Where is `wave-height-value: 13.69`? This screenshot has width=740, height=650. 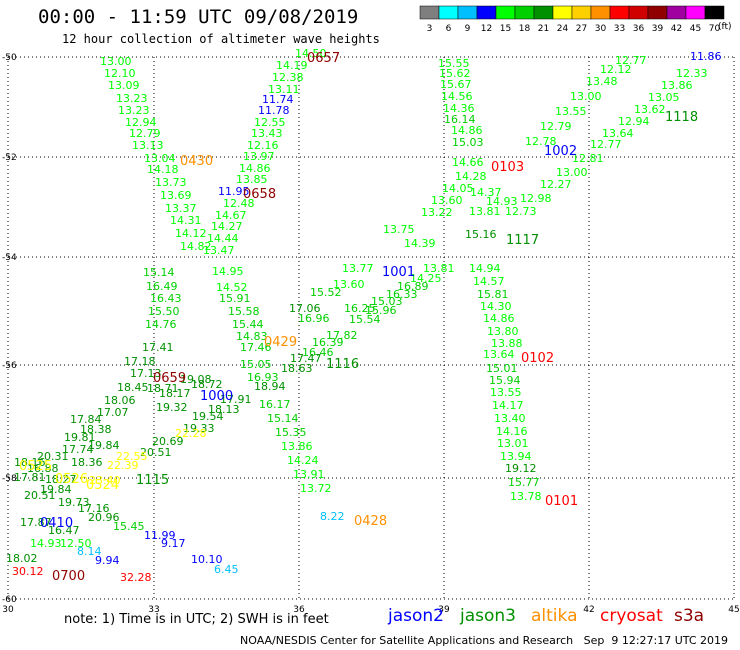
wave-height-value: 13.69 is located at coordinates (176, 195).